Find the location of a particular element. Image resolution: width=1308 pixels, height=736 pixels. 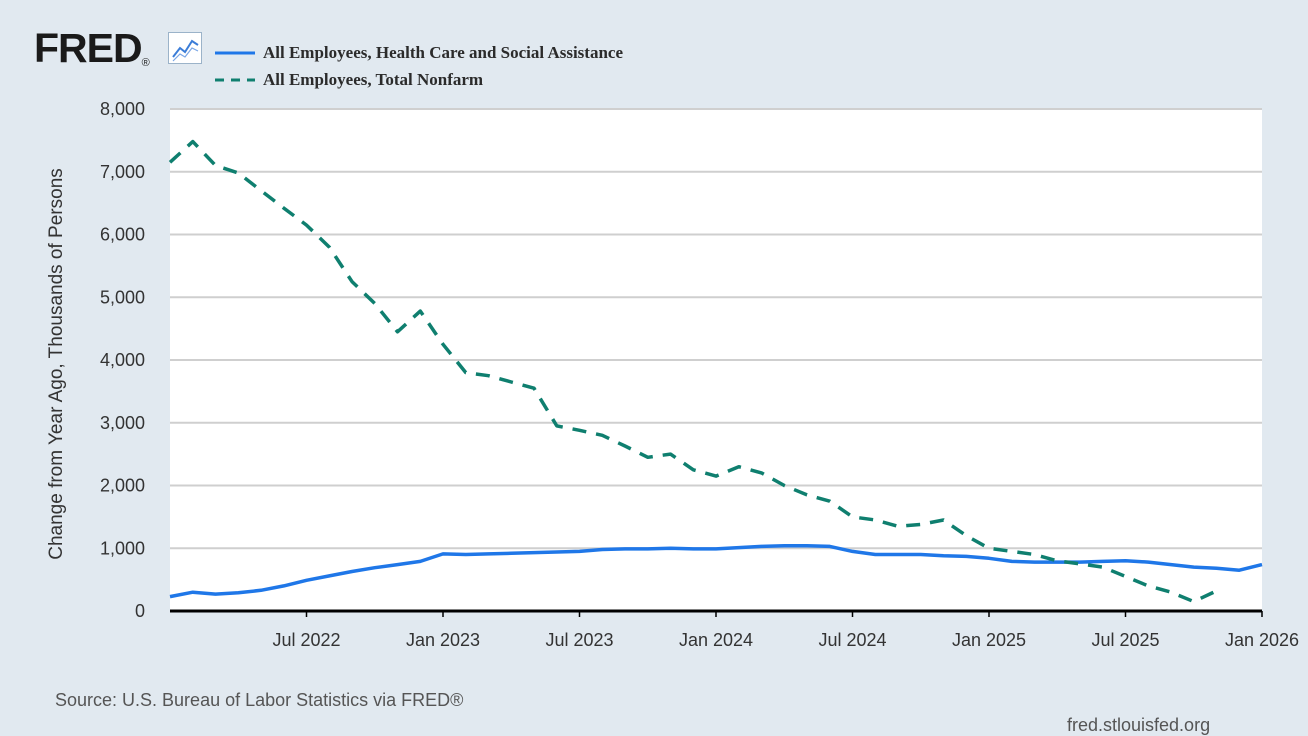

y-tick-label: 7,000 is located at coordinates (122, 172).